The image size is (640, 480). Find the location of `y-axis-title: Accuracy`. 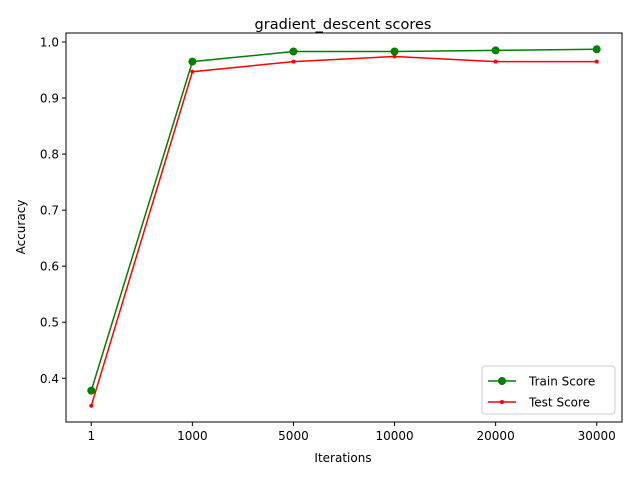

y-axis-title: Accuracy is located at coordinates (21, 227).